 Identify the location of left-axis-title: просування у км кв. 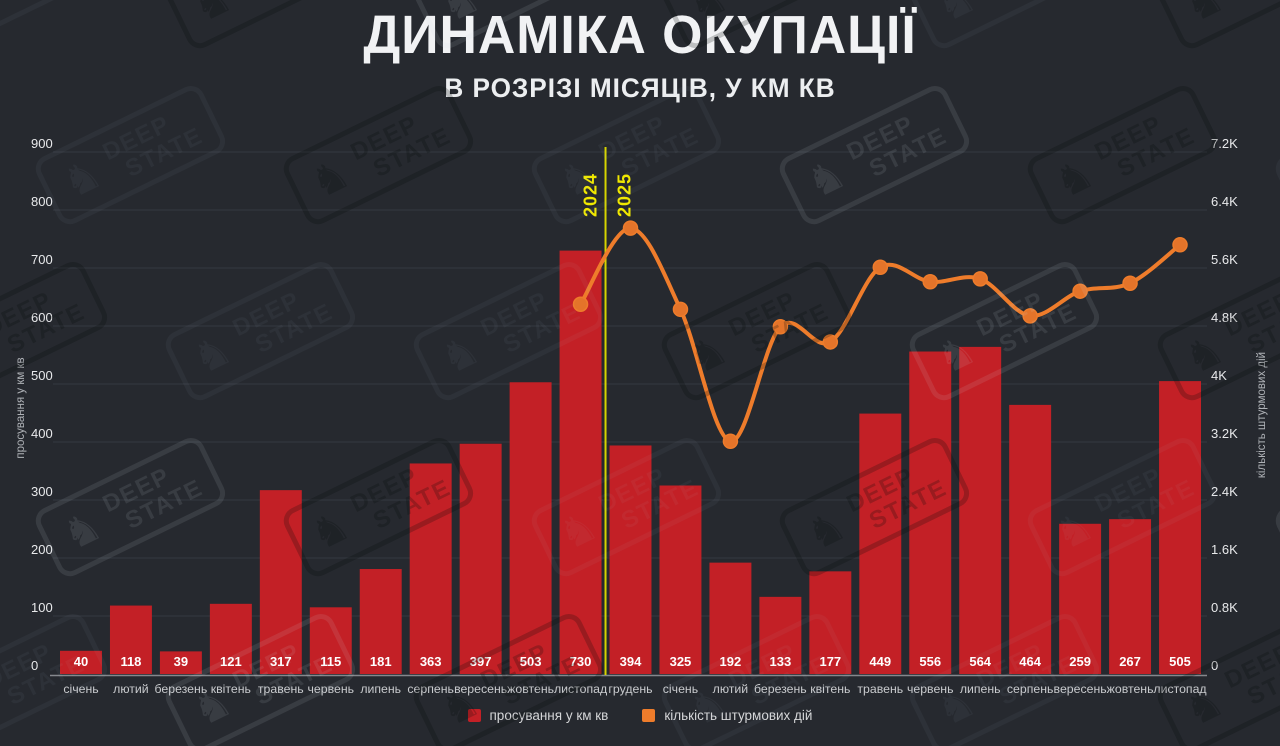
(21, 408).